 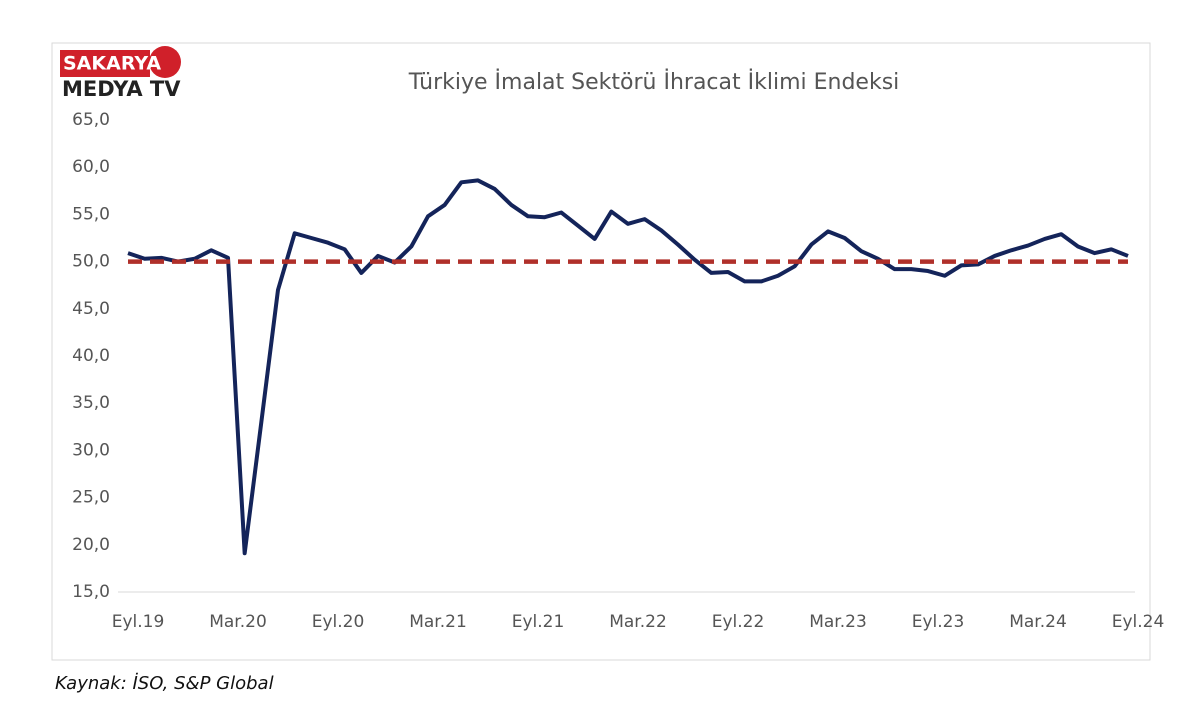 I want to click on x-tick-label: Mar.24, so click(x=1038, y=622).